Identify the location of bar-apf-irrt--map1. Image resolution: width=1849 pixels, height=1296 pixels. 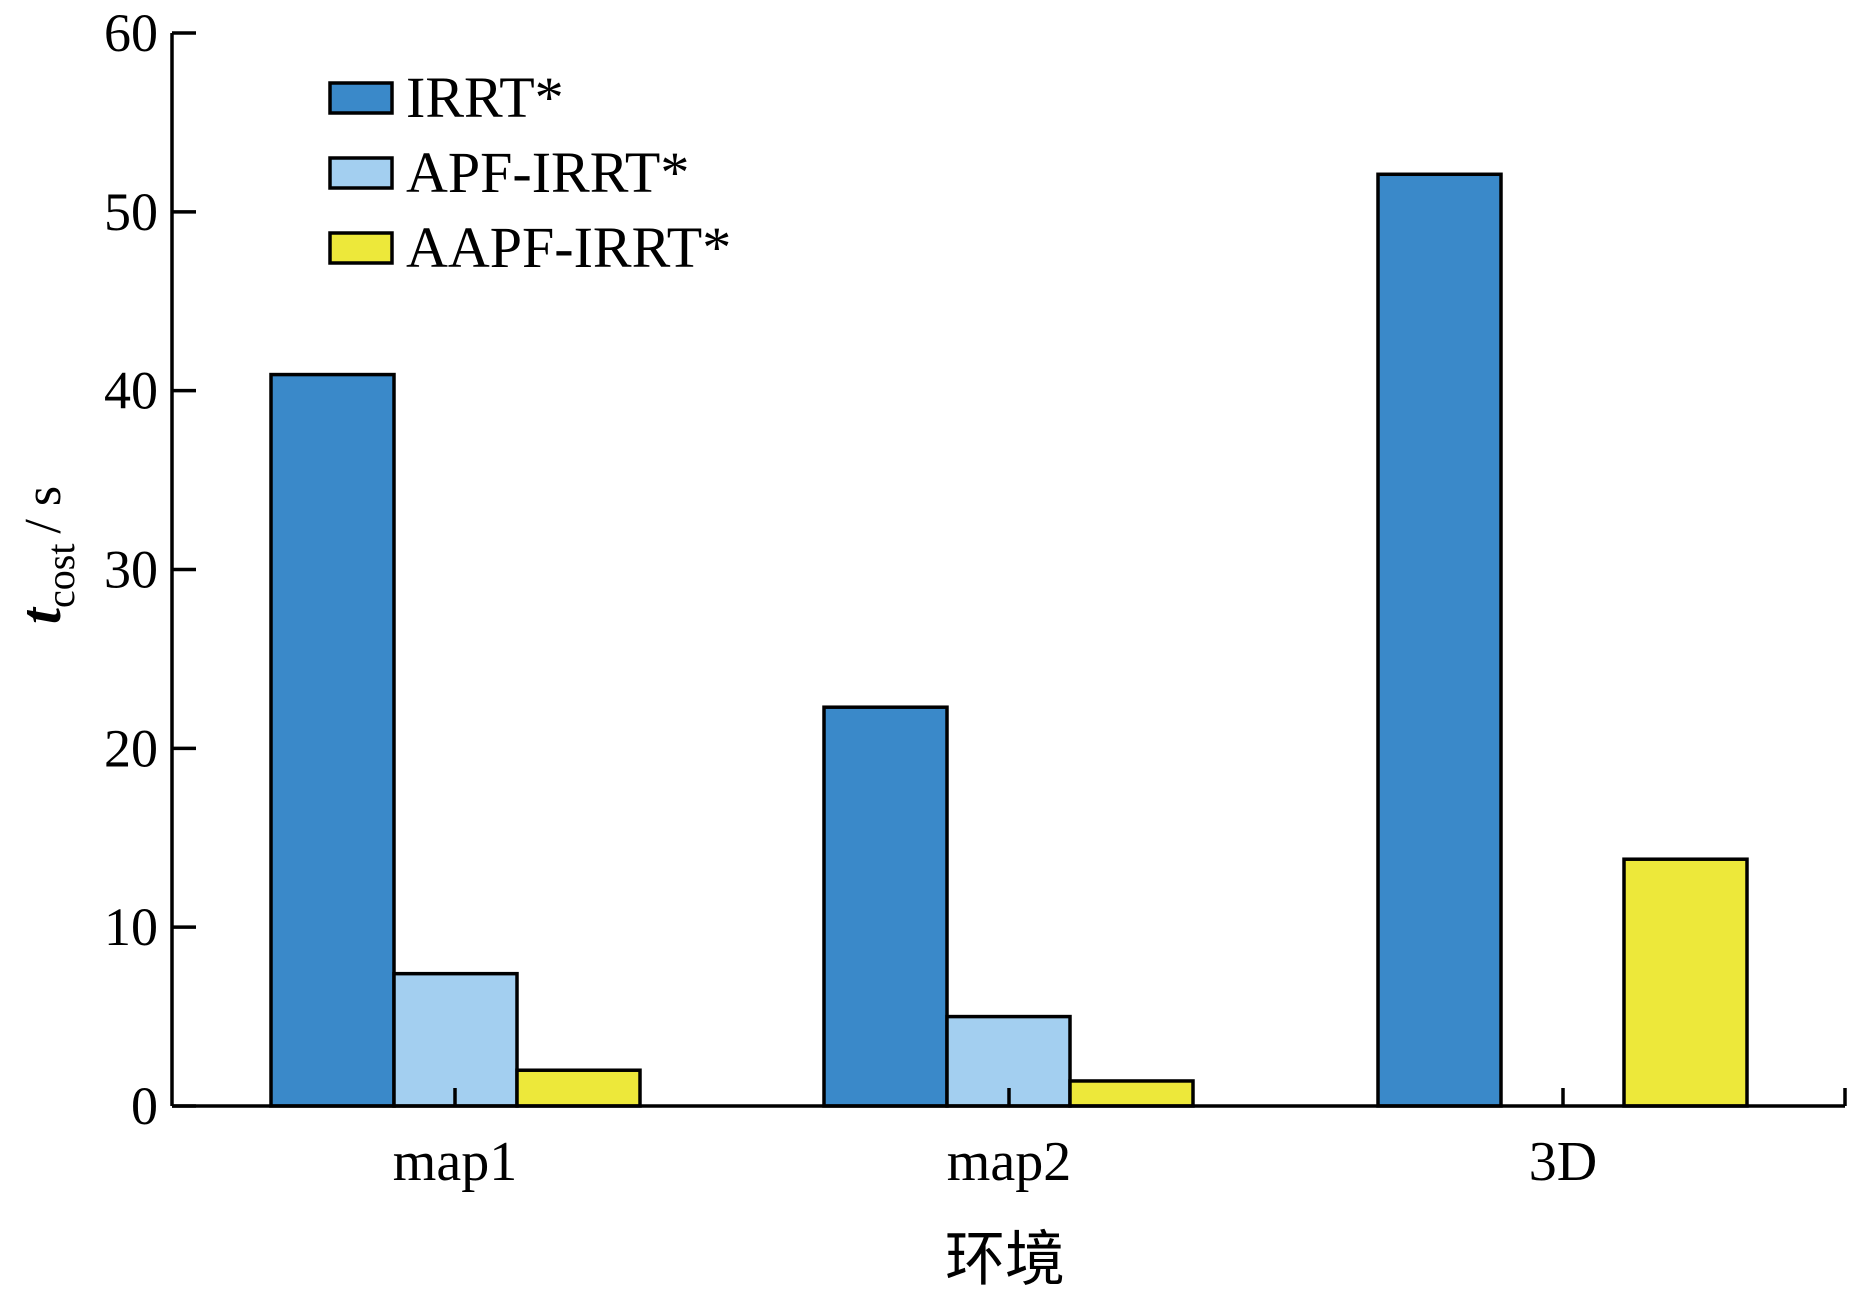
(455, 1039).